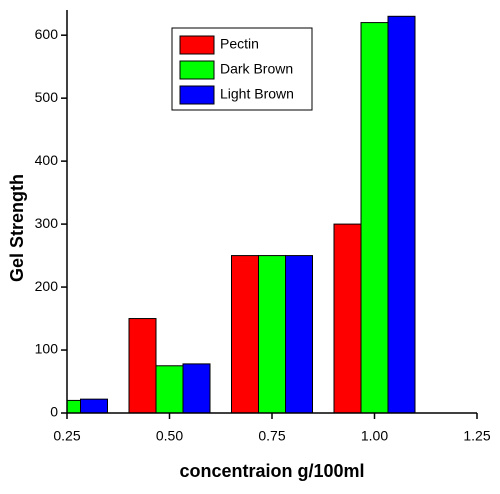 The height and width of the screenshot is (494, 500). Describe the element at coordinates (66, 436) in the screenshot. I see `x-tick-label: 0.25` at that location.